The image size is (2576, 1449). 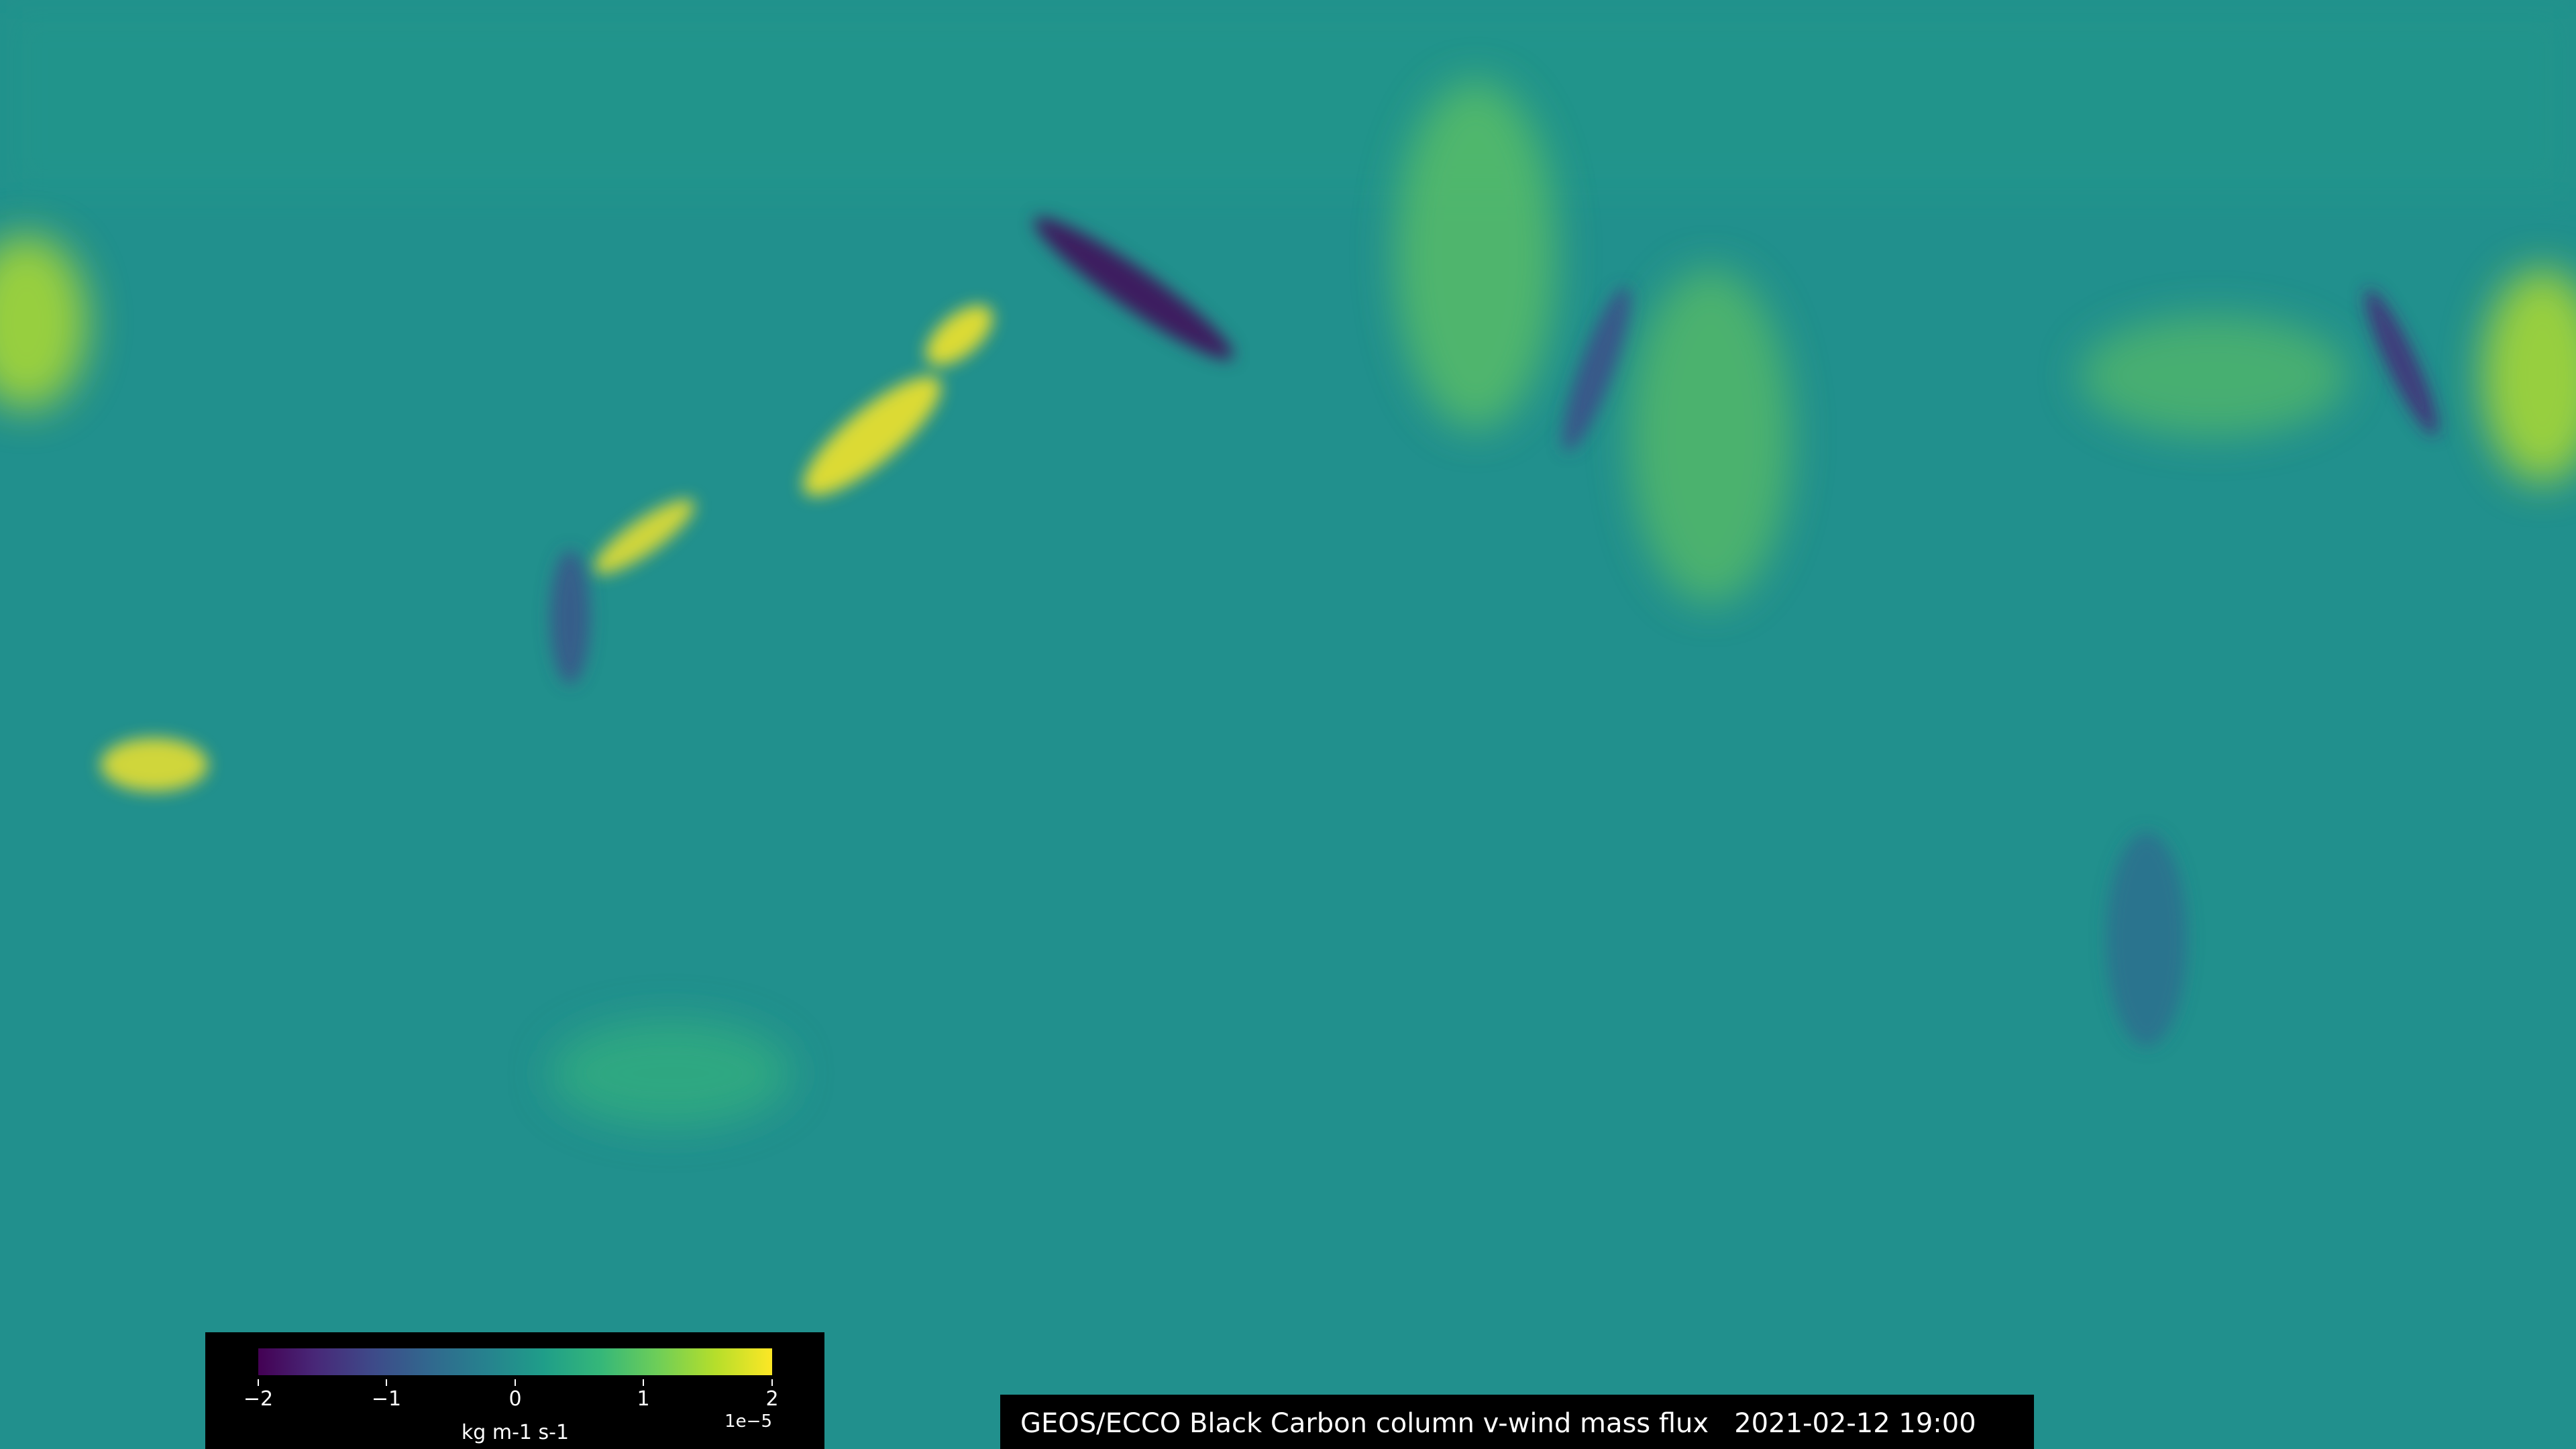 What do you see at coordinates (547, 548) in the screenshot?
I see `strong-positive-flux-regions` at bounding box center [547, 548].